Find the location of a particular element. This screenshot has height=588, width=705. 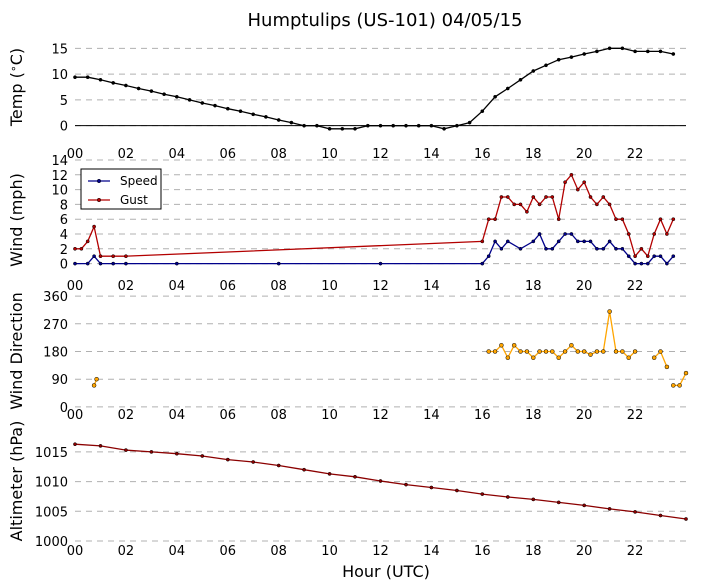

legend-box is located at coordinates (121, 189).